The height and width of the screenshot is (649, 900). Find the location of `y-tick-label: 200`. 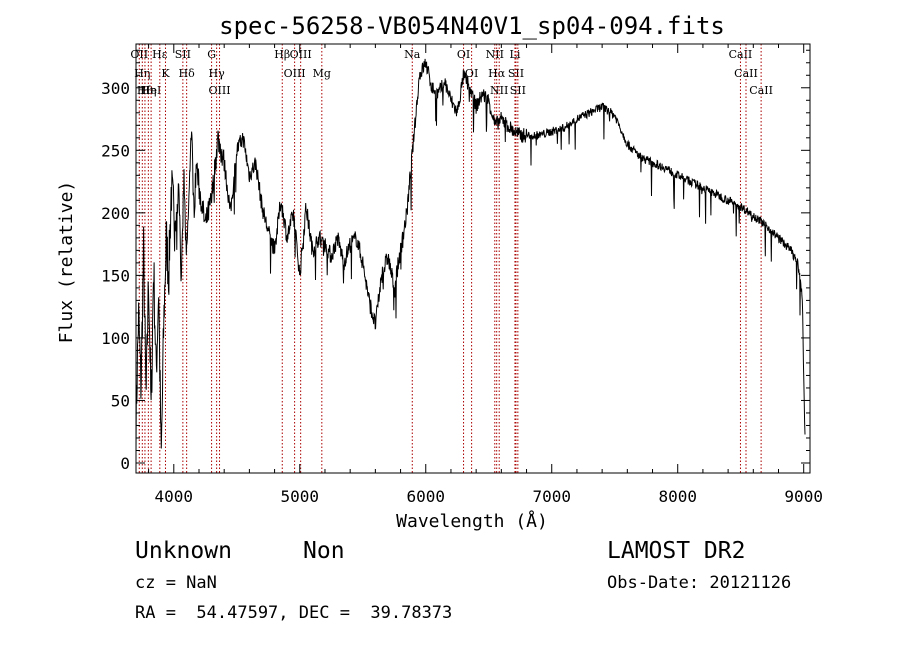

y-tick-label: 200 is located at coordinates (115, 213).